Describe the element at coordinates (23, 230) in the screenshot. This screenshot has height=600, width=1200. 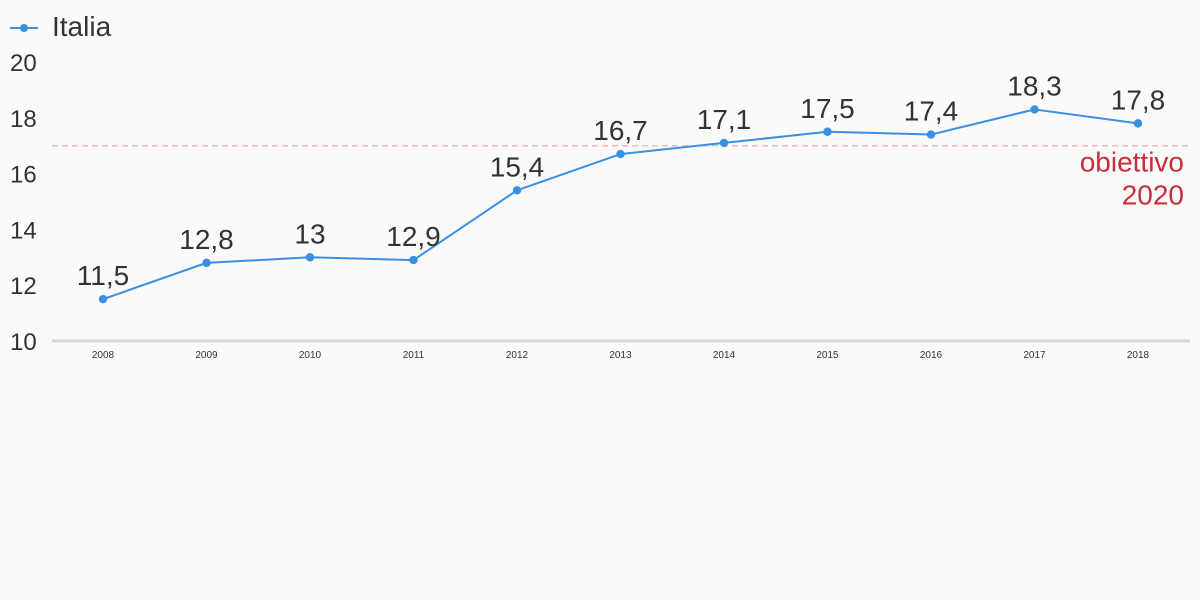
I see `y-tick-label-14: 14` at that location.